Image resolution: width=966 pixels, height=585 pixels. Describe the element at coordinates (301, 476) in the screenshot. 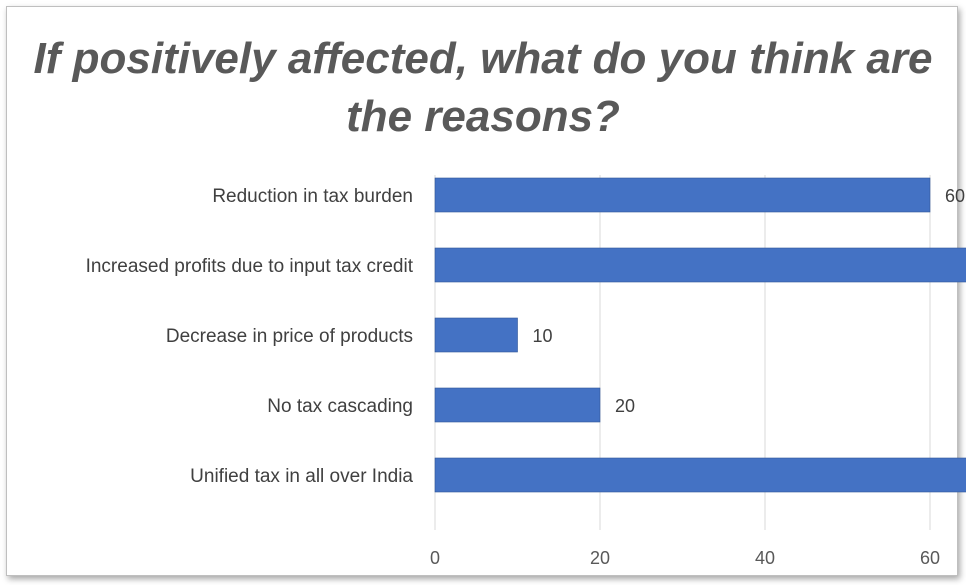

I see `category-label: Unified tax in all over India` at that location.